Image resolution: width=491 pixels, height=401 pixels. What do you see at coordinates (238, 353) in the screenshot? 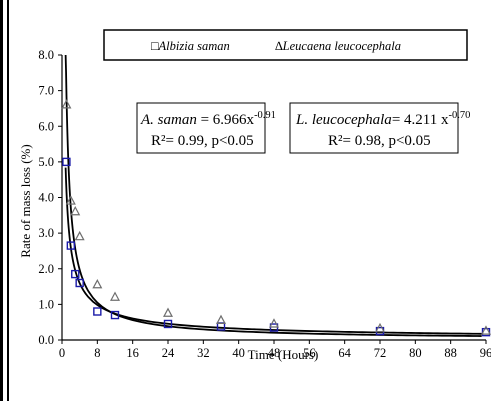
I see `x-tick-label: 40` at bounding box center [238, 353].